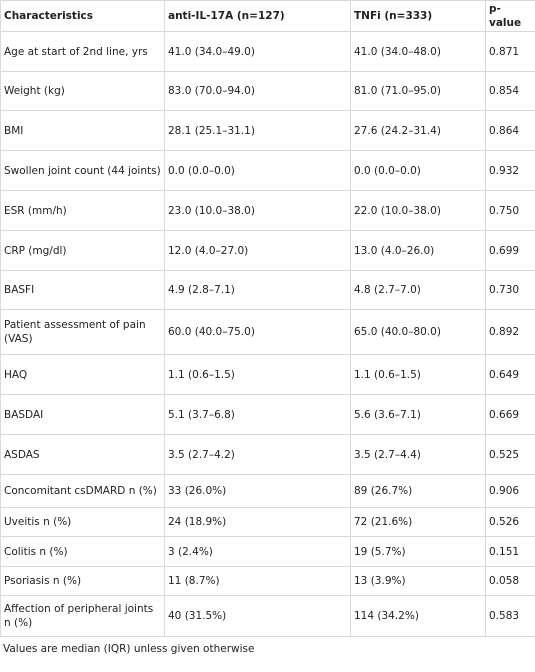 The width and height of the screenshot is (535, 672). Describe the element at coordinates (257, 551) in the screenshot. I see `anti-il17a-value-cell: 3 (2.4%)` at that location.